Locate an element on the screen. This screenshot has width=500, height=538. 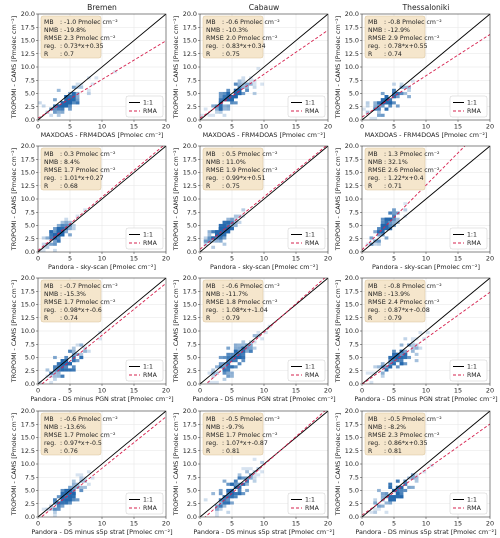
x-axis-label: Pandora - sky-scan [Pmolec cm⁻²] is located at coordinates (264, 267).